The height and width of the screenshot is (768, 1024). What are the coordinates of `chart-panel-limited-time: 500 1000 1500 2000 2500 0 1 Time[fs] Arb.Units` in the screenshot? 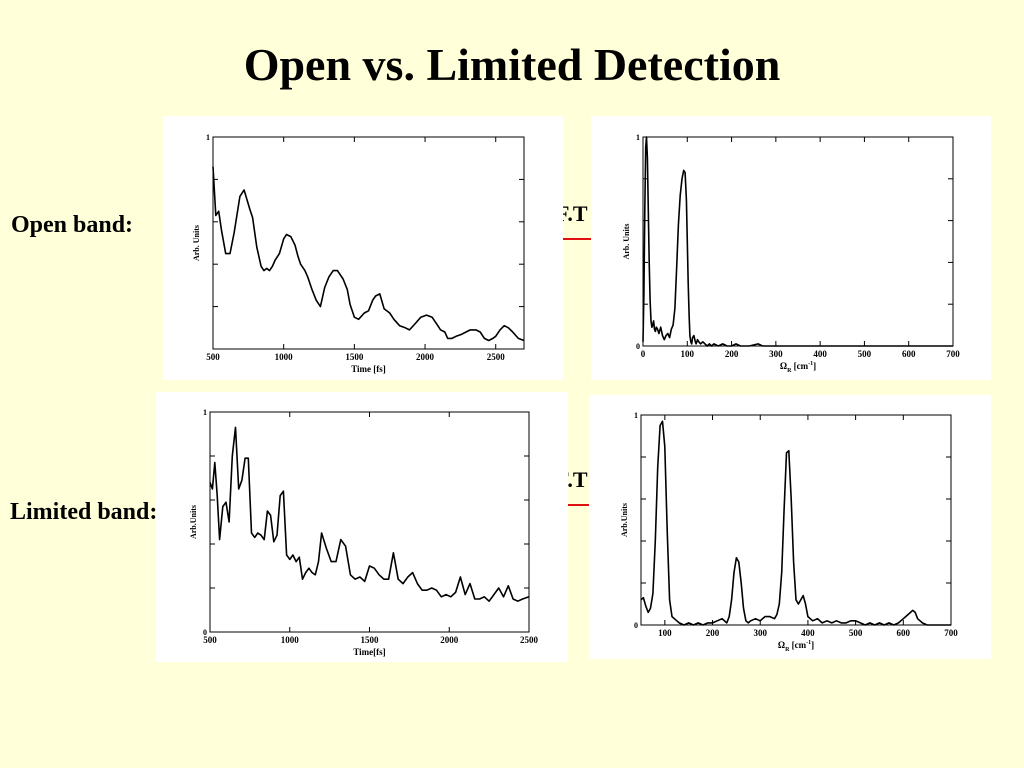 It's located at (362, 527).